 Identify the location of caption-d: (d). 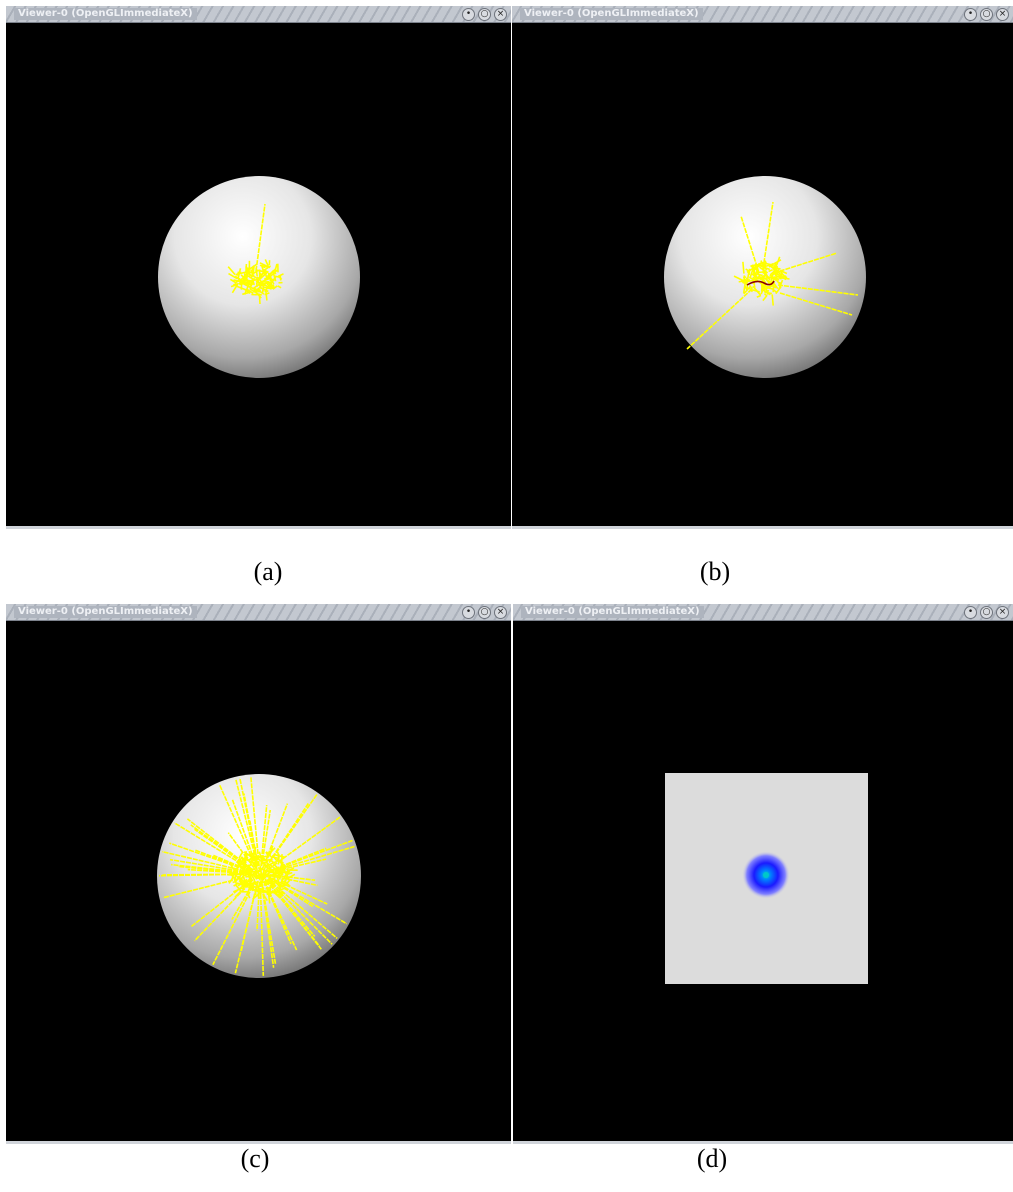
(712, 1158).